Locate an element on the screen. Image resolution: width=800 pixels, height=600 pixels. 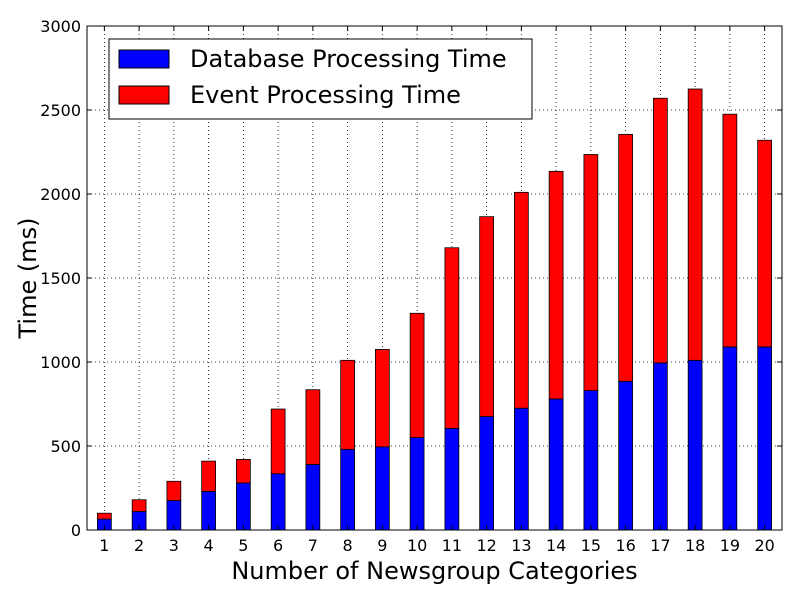
legend-swatch-database is located at coordinates (144, 59).